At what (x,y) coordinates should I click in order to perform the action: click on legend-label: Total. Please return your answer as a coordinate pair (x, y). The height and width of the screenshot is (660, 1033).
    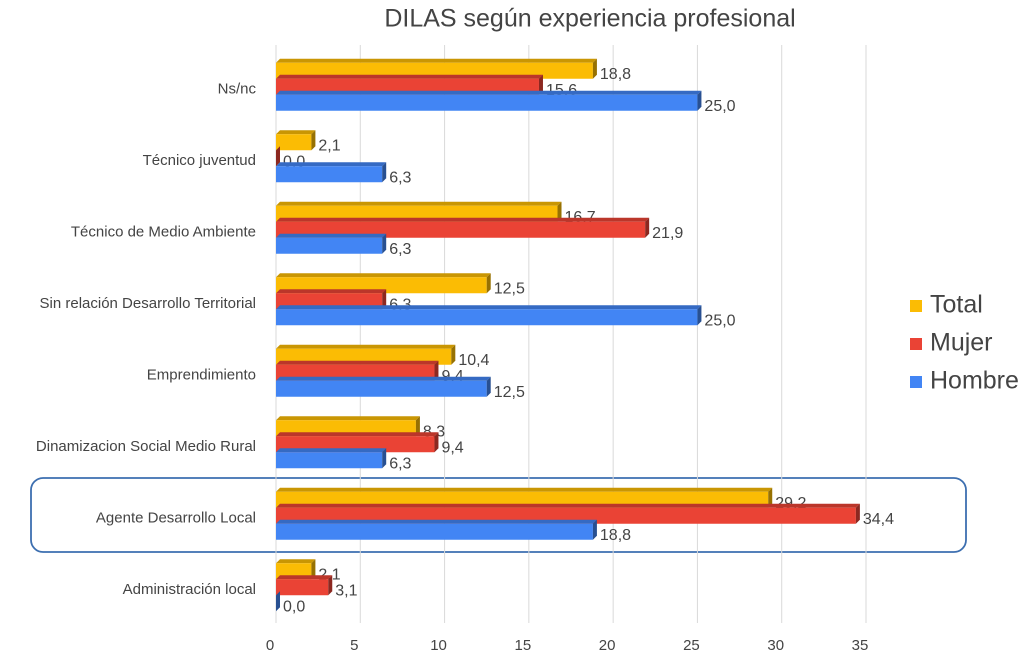
    Looking at the image, I should click on (956, 305).